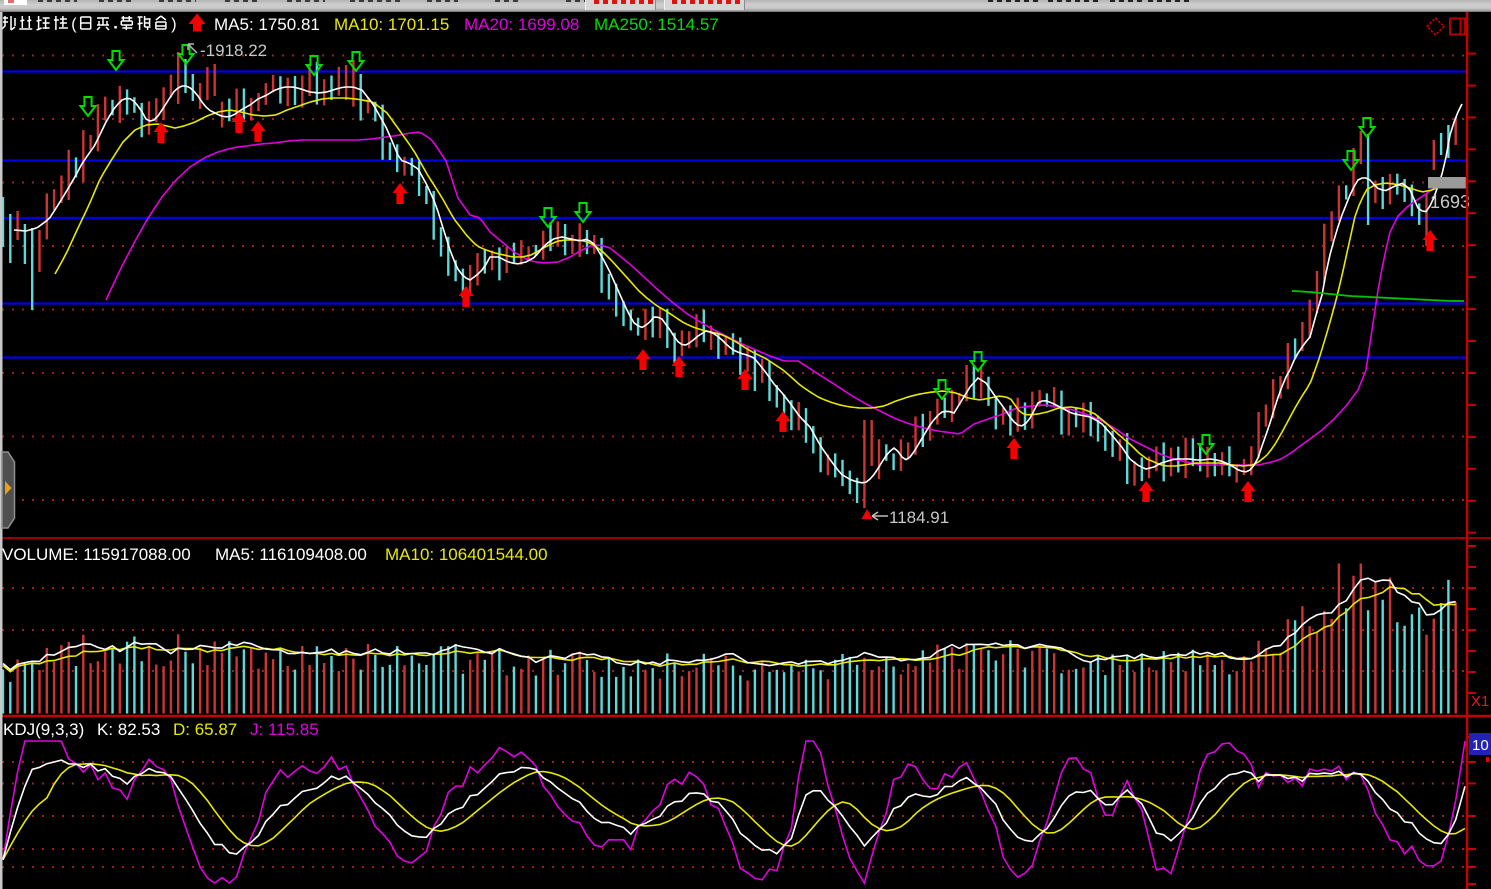  Describe the element at coordinates (128, 729) in the screenshot. I see `svg-text: K: 82.53` at that location.